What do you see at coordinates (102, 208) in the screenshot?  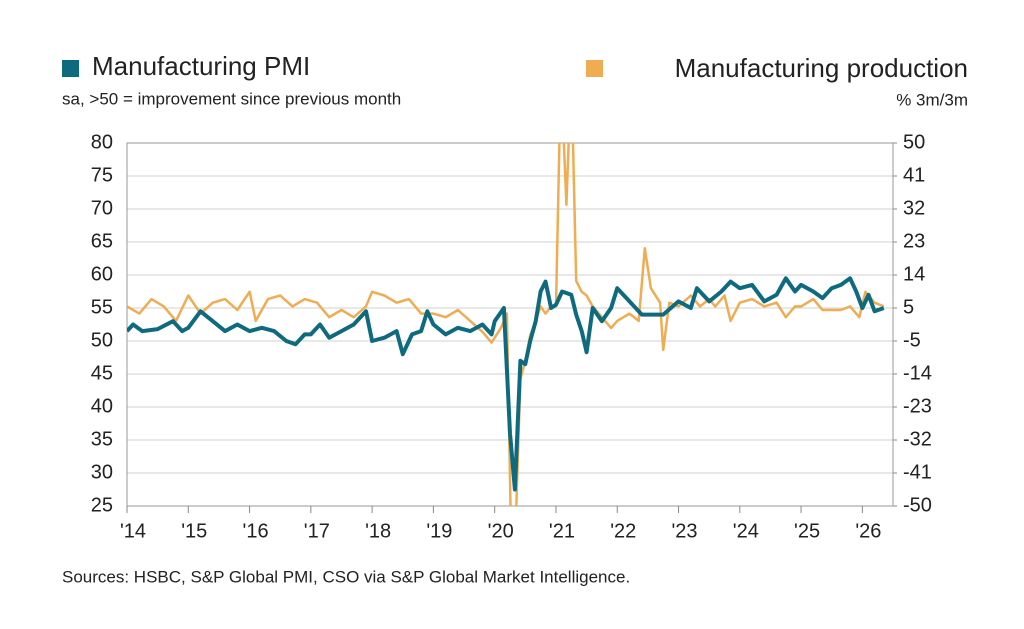 I see `y-tick-label: 70` at bounding box center [102, 208].